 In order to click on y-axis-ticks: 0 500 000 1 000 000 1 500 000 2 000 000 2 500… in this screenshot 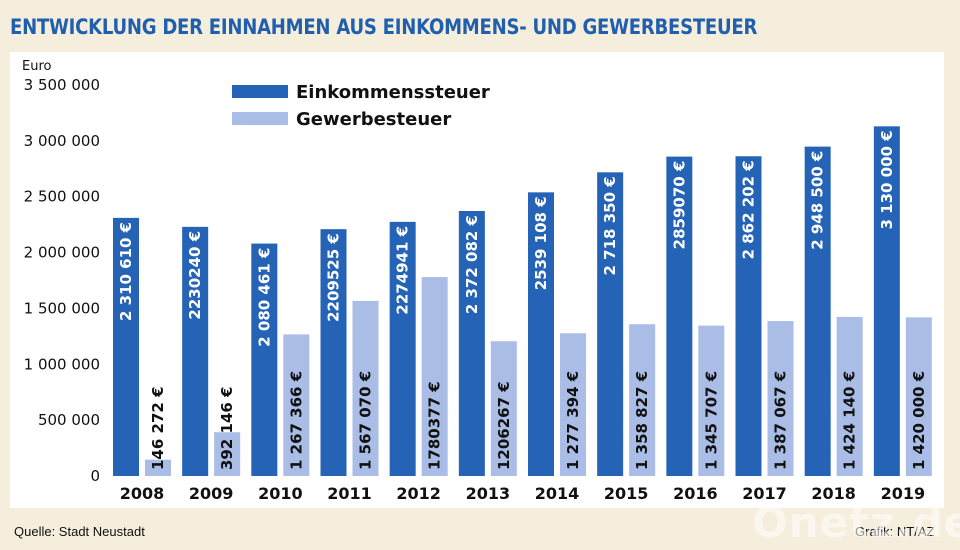, I will do `click(62, 280)`.